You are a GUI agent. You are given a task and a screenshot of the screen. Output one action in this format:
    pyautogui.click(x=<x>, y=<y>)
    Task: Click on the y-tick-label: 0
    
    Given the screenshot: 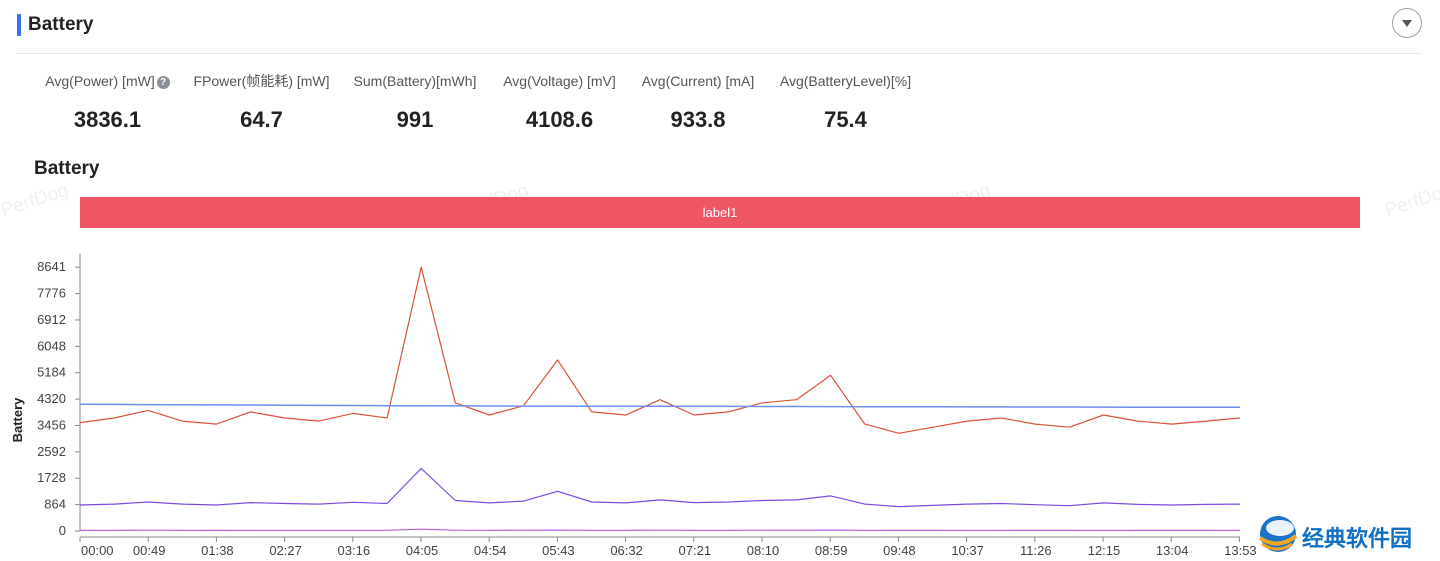 What is the action you would take?
    pyautogui.click(x=62, y=530)
    